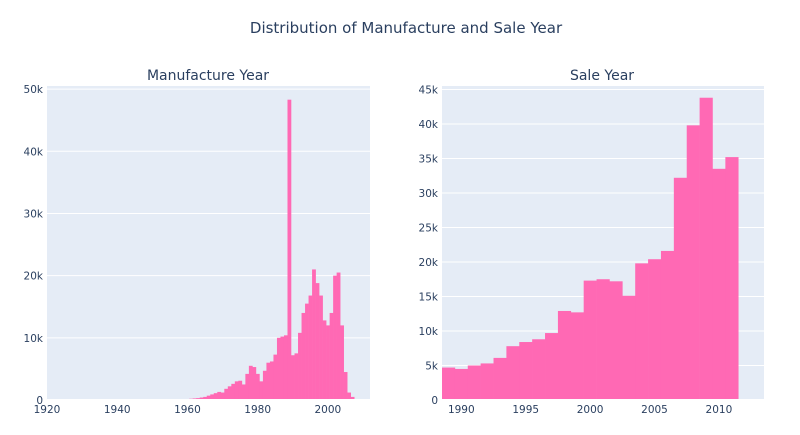  Describe the element at coordinates (429, 125) in the screenshot. I see `sale-ytick-label: 40k` at that location.